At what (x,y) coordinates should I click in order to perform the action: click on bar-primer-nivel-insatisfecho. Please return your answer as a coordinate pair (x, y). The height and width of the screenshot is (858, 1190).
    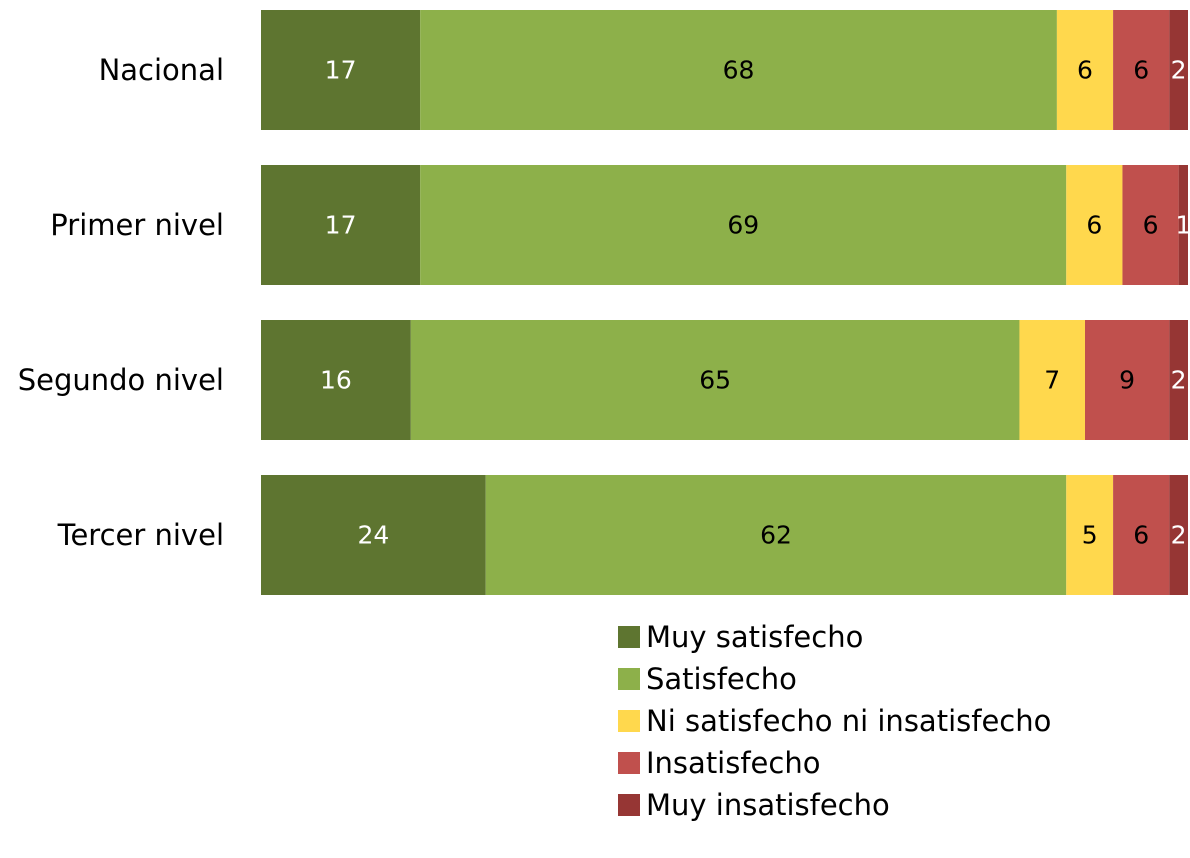
    Looking at the image, I should click on (1150, 225).